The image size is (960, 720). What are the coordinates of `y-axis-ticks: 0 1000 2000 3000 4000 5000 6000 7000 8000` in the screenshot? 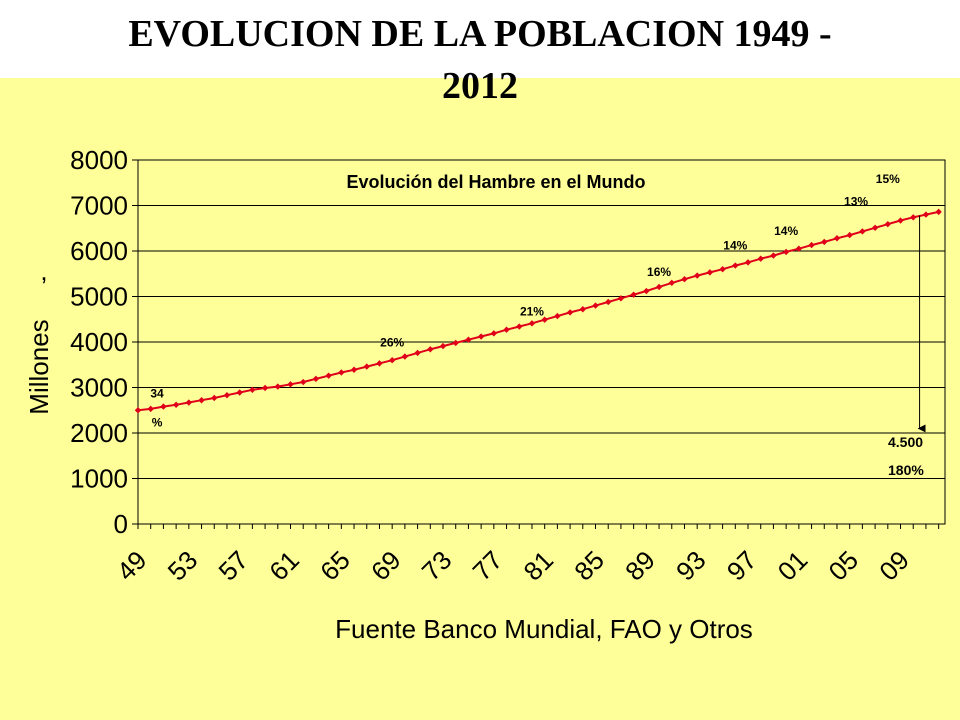 It's located at (104, 342).